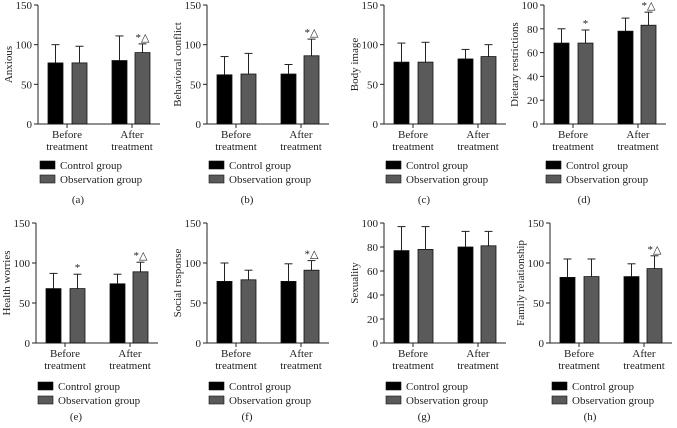 This screenshot has width=677, height=428. What do you see at coordinates (178, 64) in the screenshot?
I see `y-axis-label: Behavioral conflict` at bounding box center [178, 64].